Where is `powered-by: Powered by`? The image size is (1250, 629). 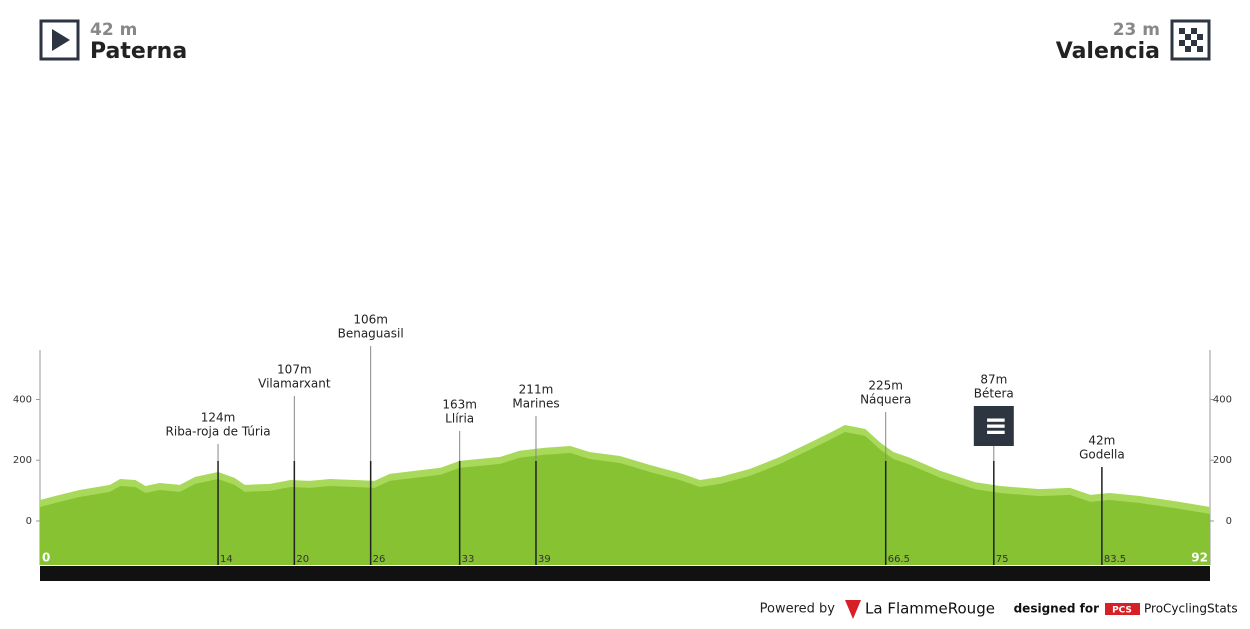 powered-by: Powered by is located at coordinates (798, 609).